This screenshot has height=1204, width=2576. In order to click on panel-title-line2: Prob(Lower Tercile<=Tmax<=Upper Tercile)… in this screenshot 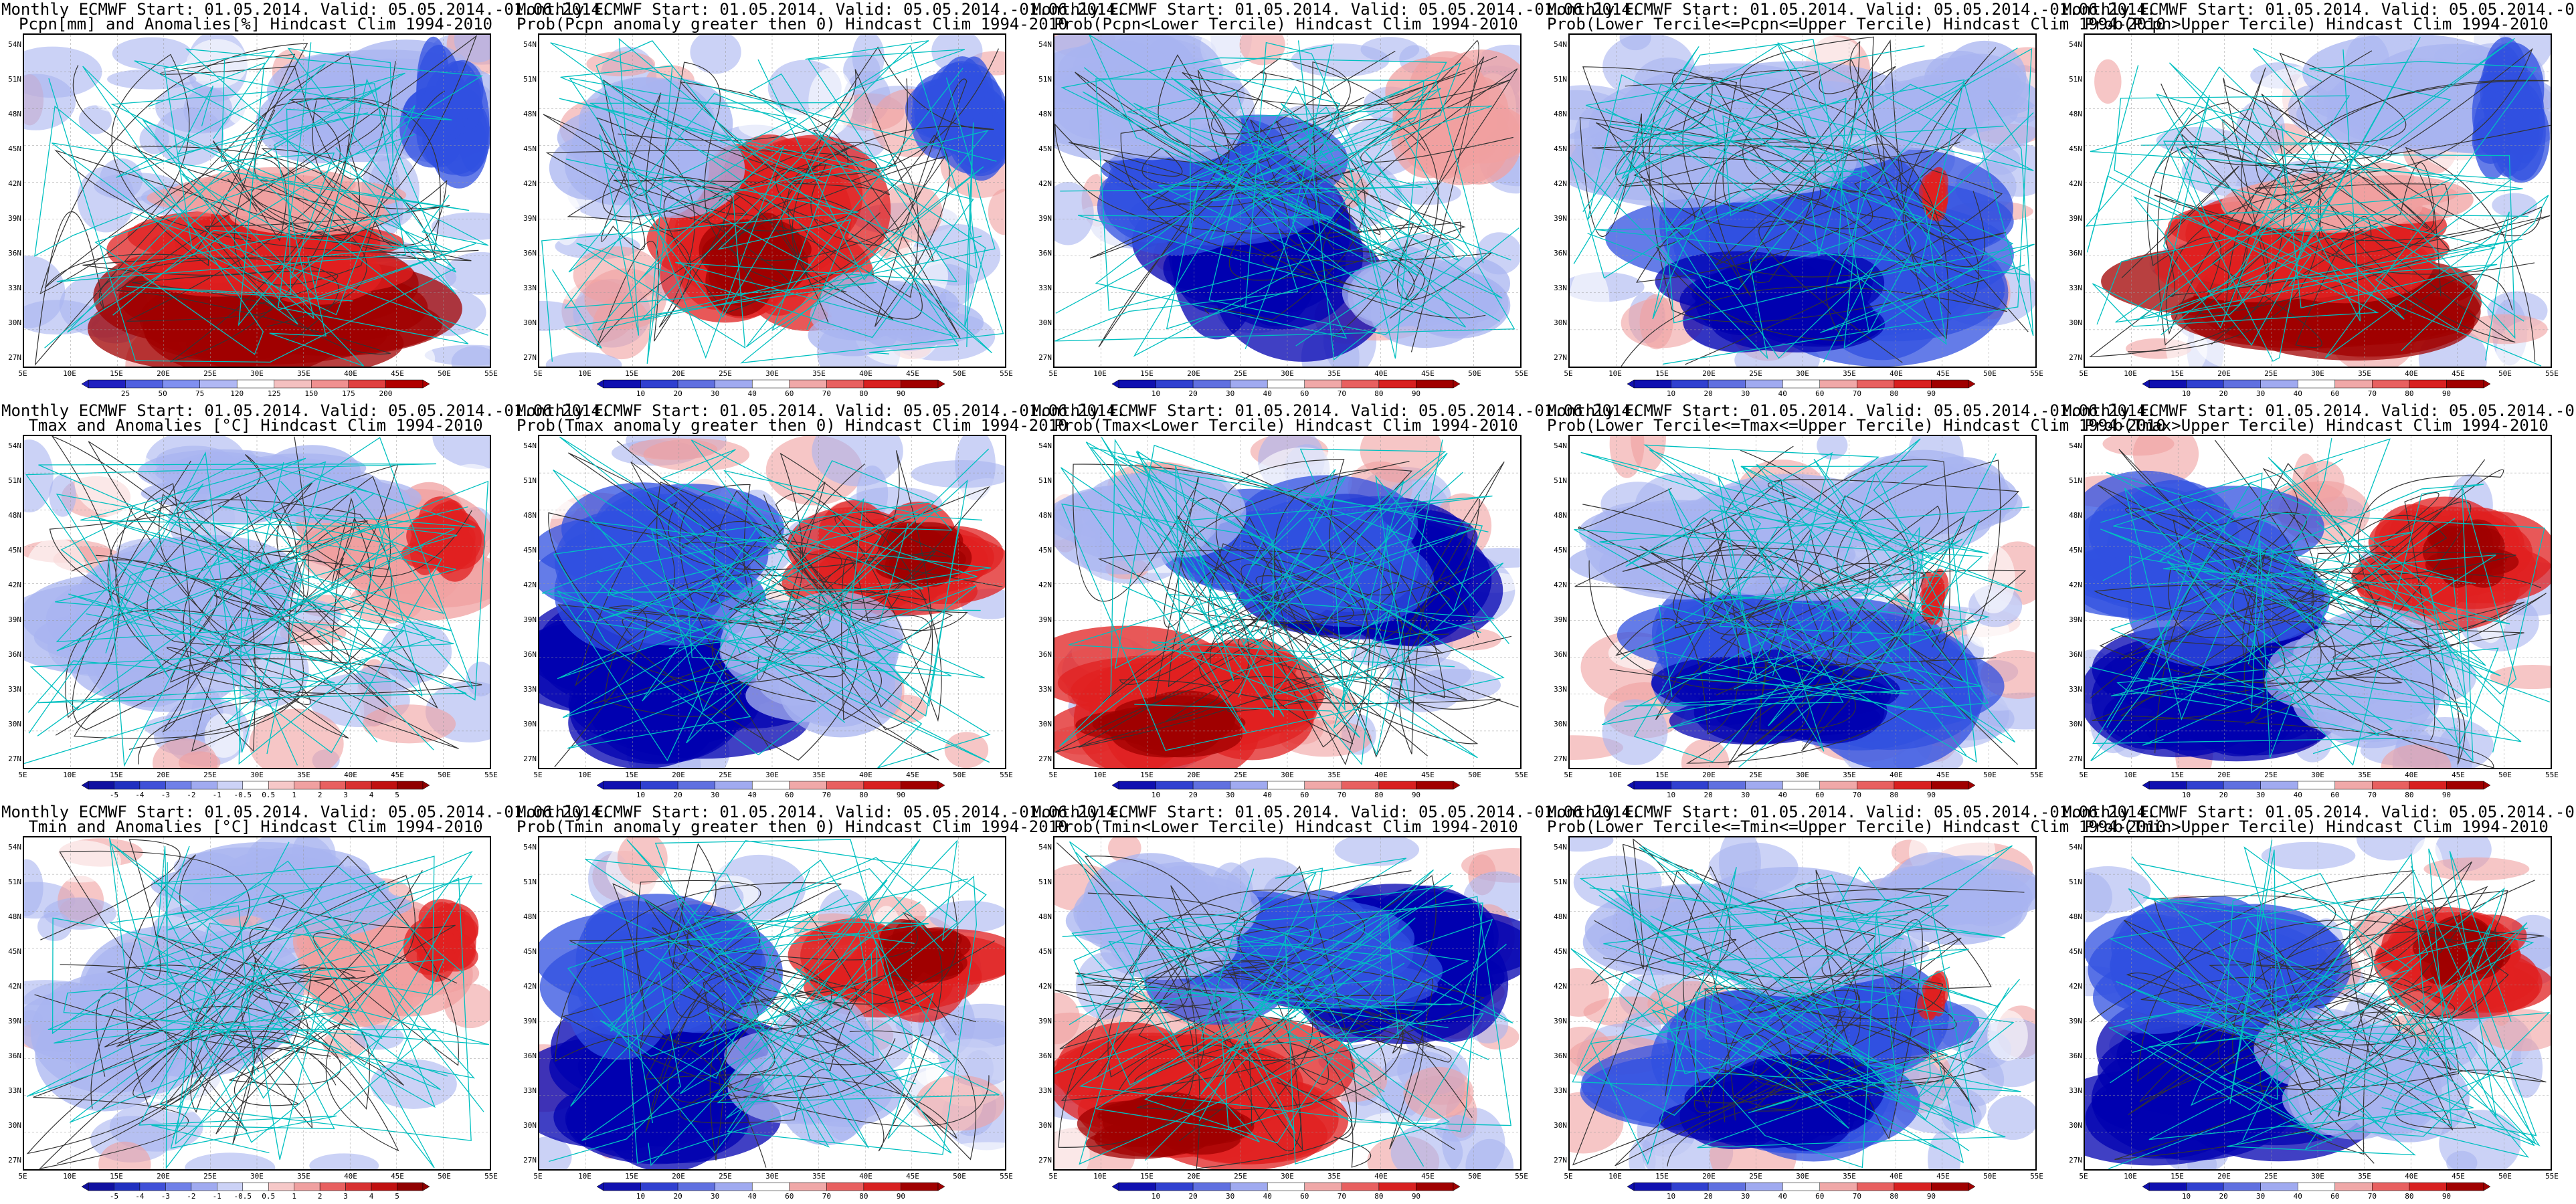, I will do `click(1856, 425)`.